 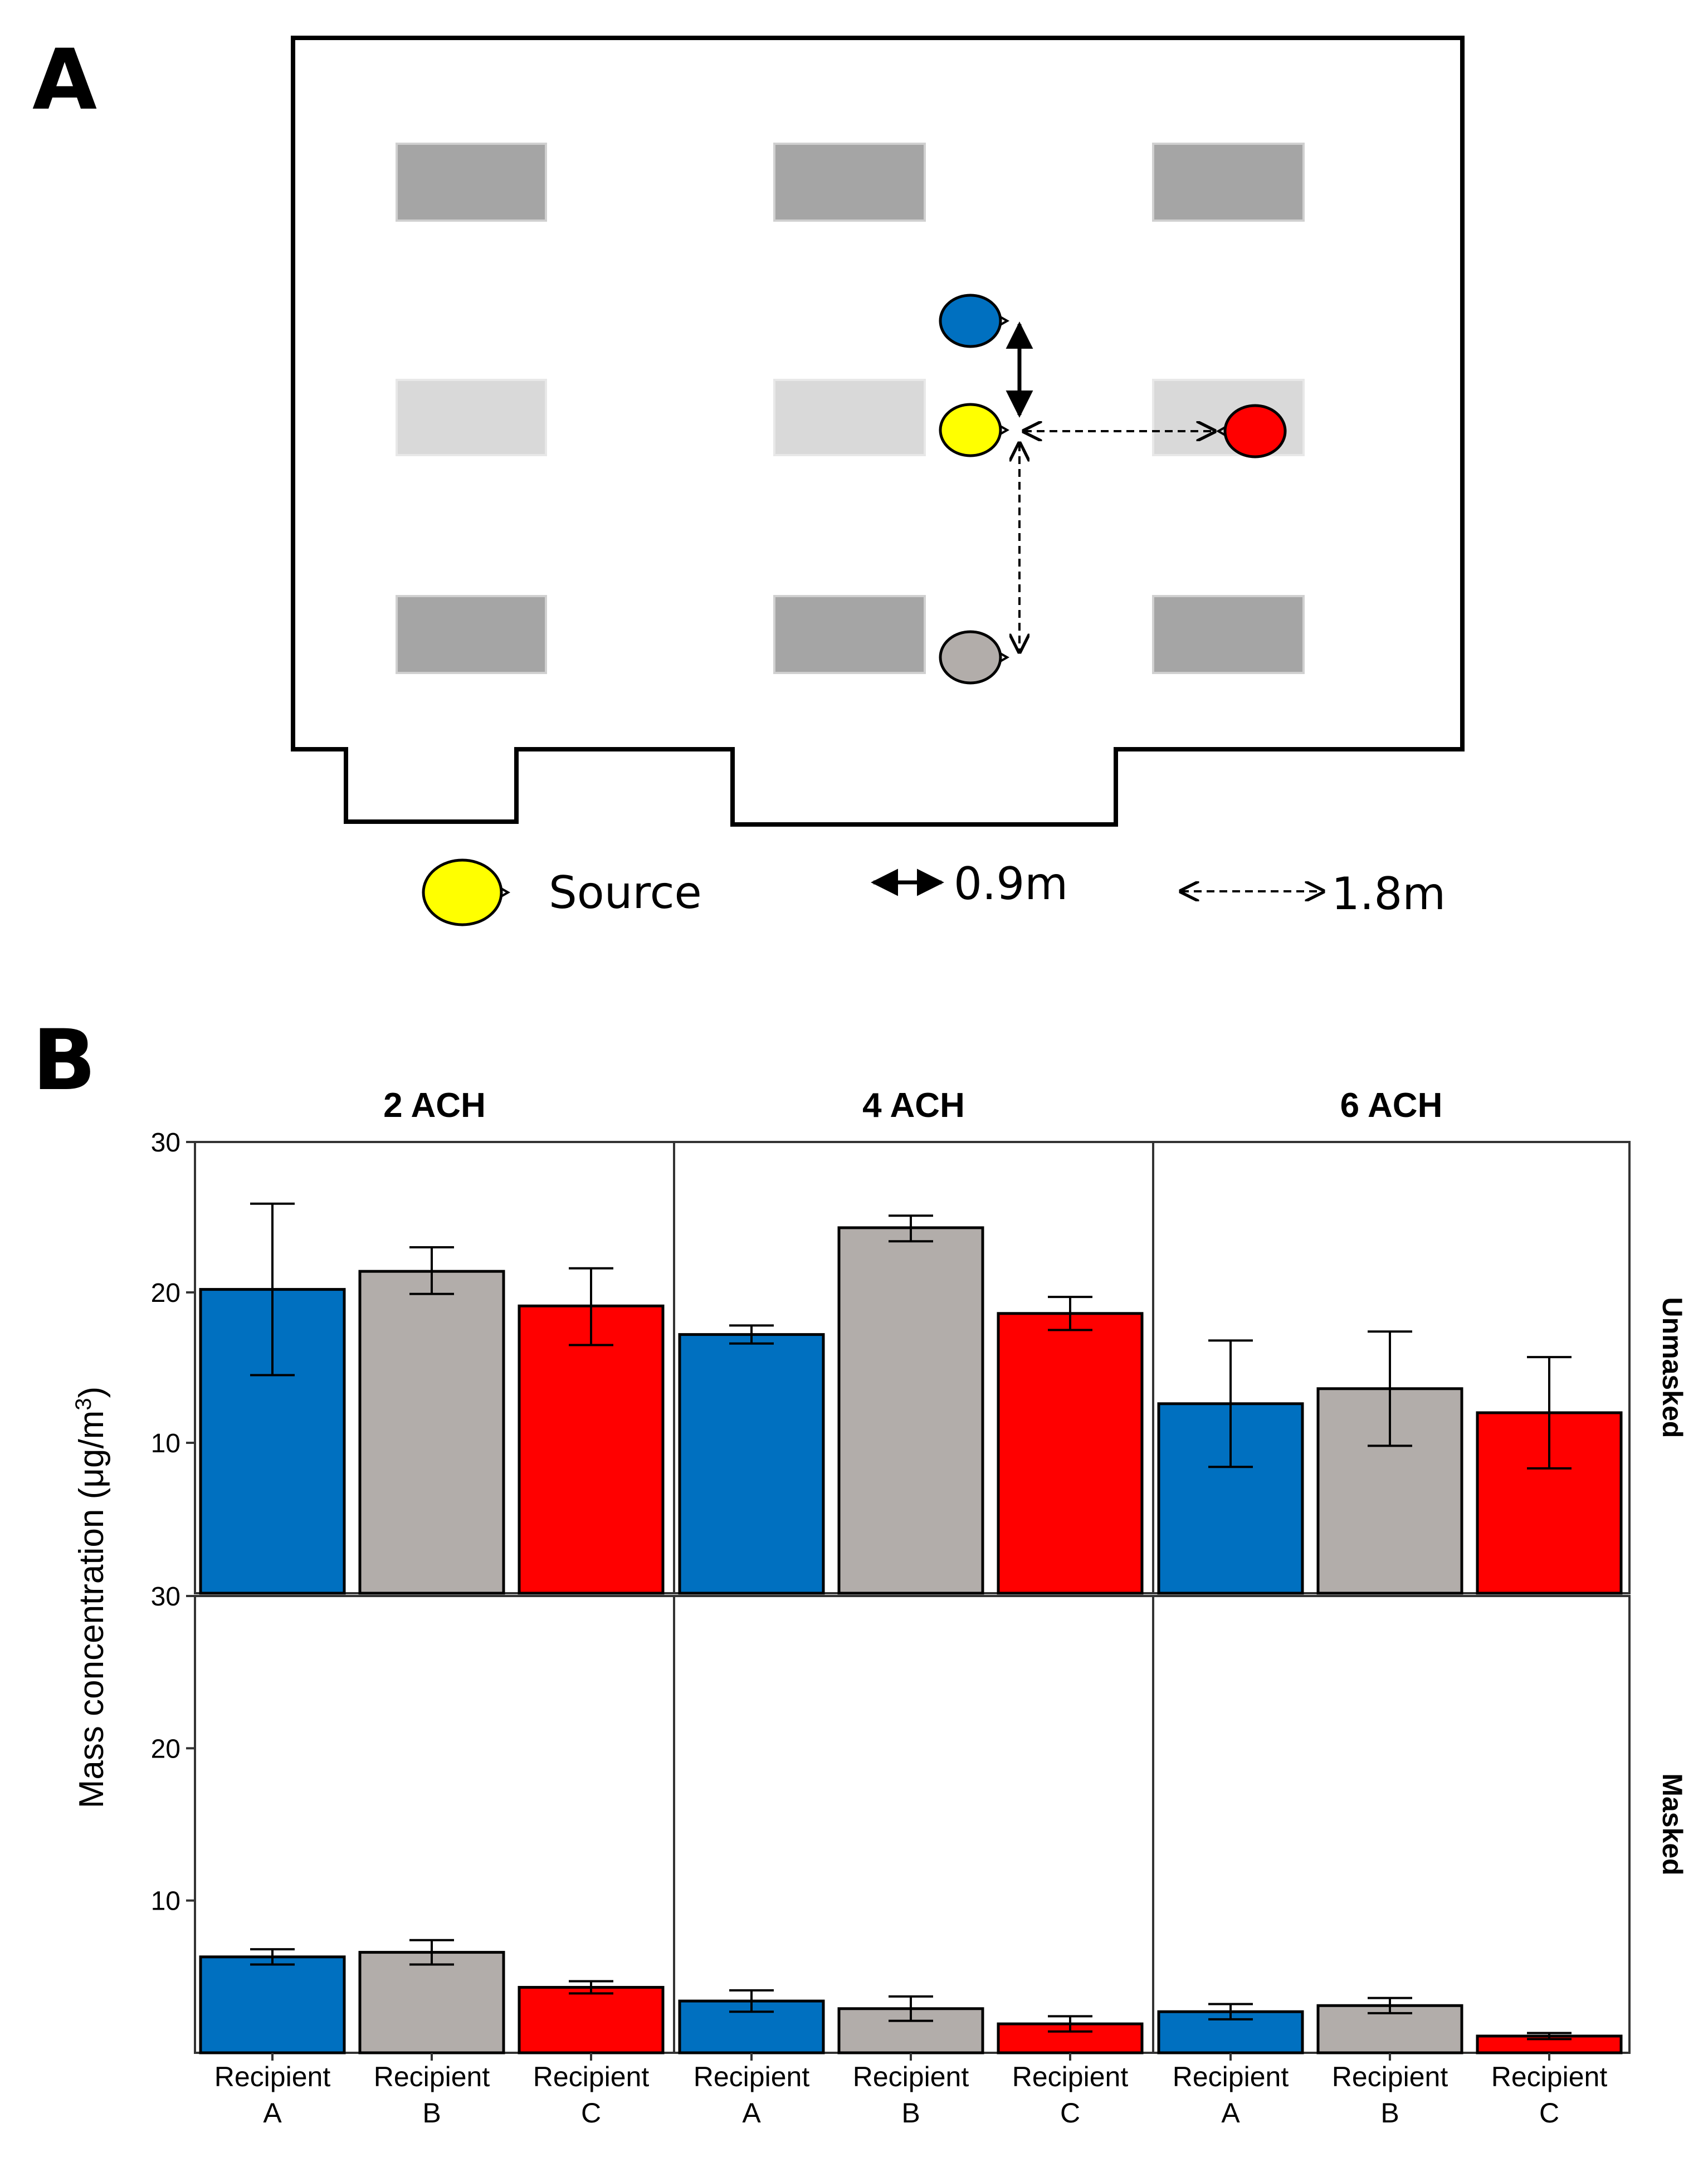 I want to click on legend-dashed-distance: 1.8m, so click(x=1388, y=894).